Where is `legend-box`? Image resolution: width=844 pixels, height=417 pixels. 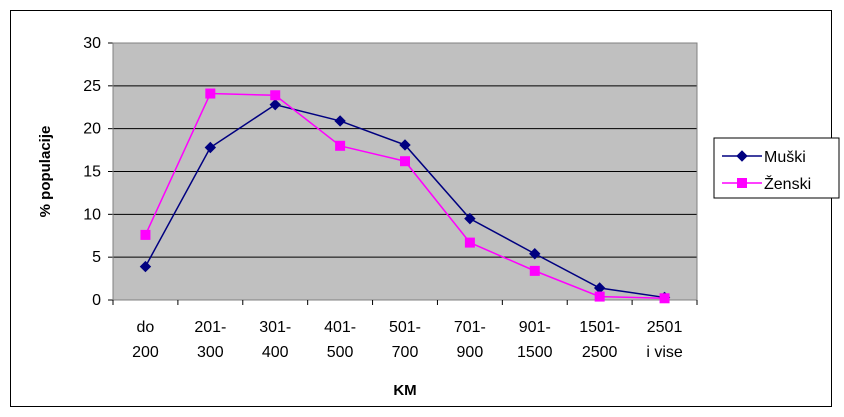
legend-box is located at coordinates (776, 168).